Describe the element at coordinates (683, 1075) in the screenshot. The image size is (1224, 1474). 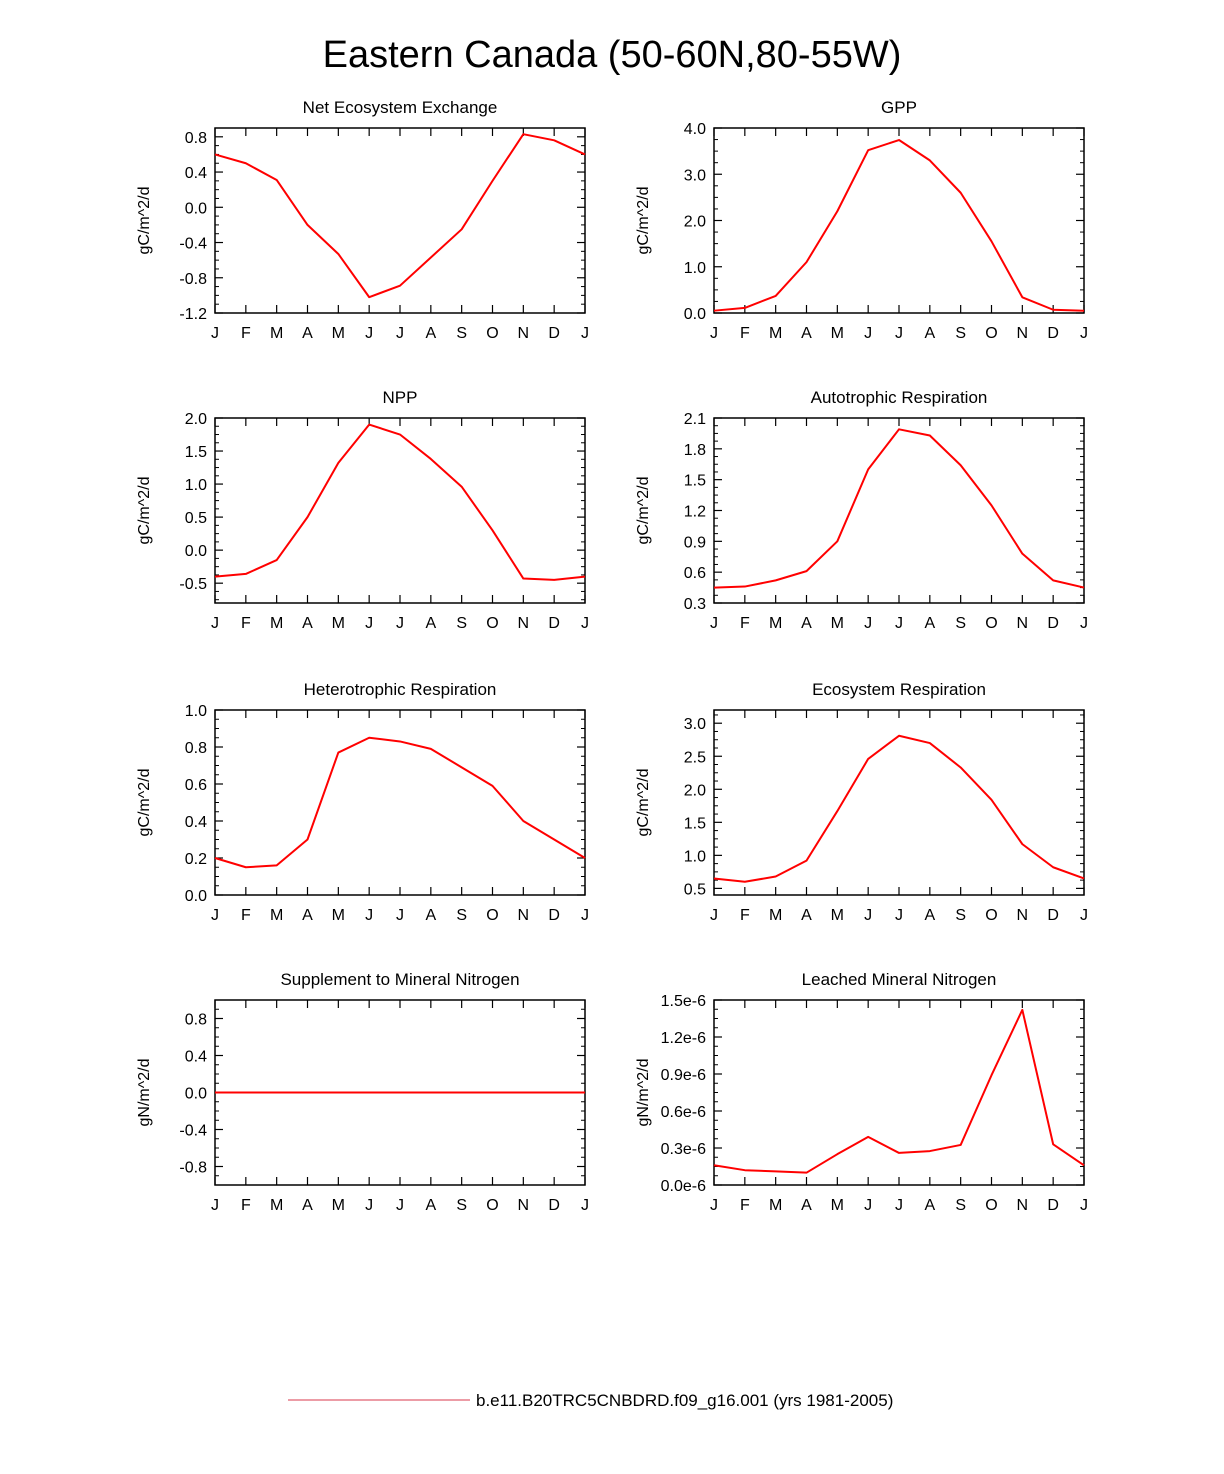
I see `y-tick-label: 0.9e-6` at that location.